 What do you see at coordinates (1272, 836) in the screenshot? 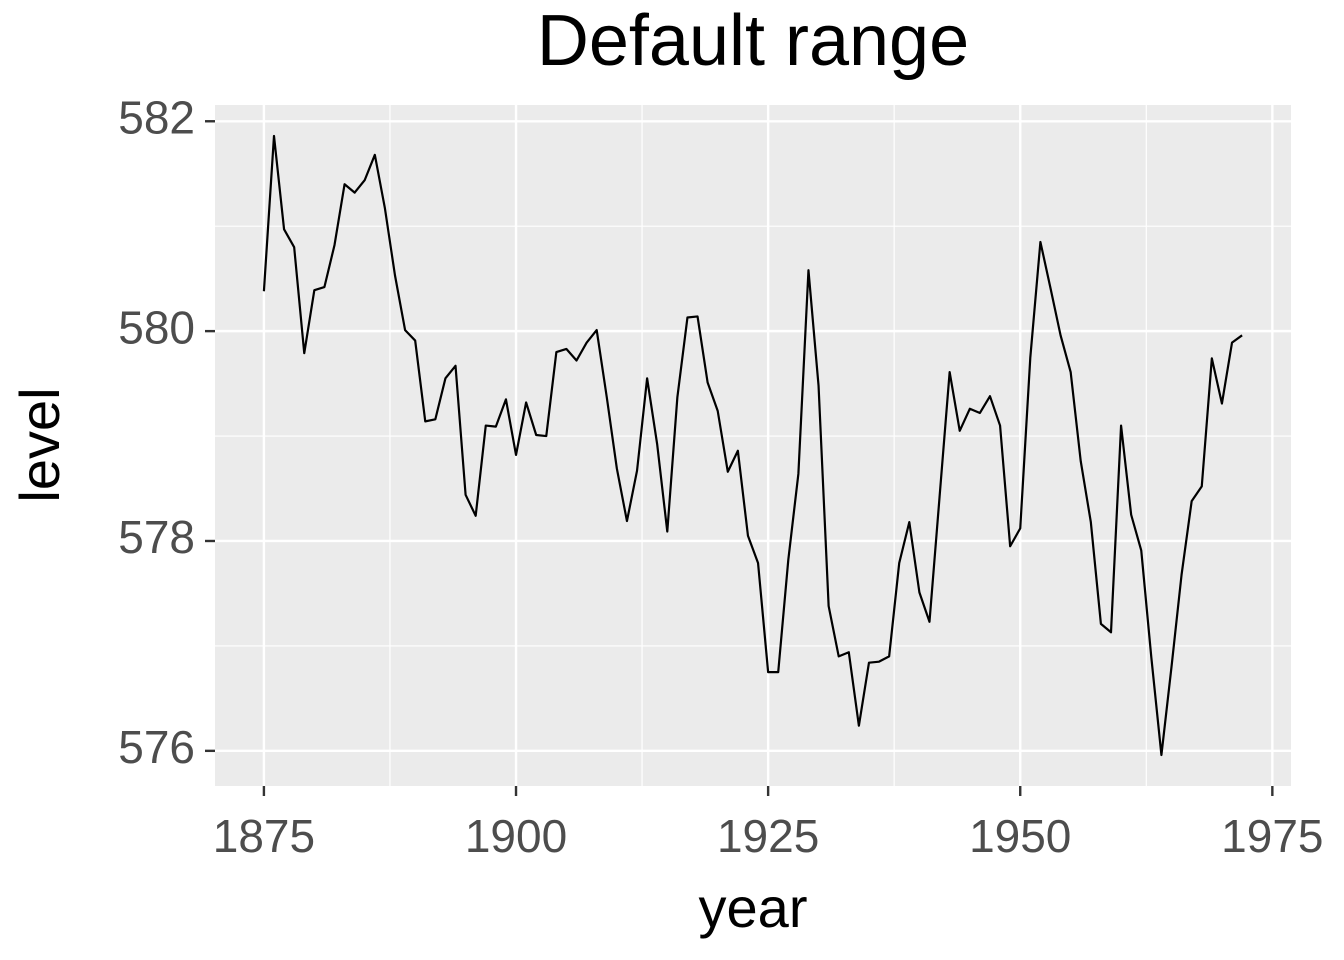
I see `x-tick-label: 1975` at bounding box center [1272, 836].